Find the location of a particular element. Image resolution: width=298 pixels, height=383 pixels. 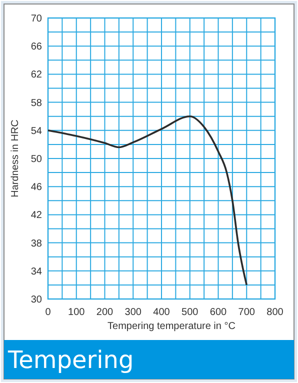

text: Tempering is located at coordinates (70, 360).